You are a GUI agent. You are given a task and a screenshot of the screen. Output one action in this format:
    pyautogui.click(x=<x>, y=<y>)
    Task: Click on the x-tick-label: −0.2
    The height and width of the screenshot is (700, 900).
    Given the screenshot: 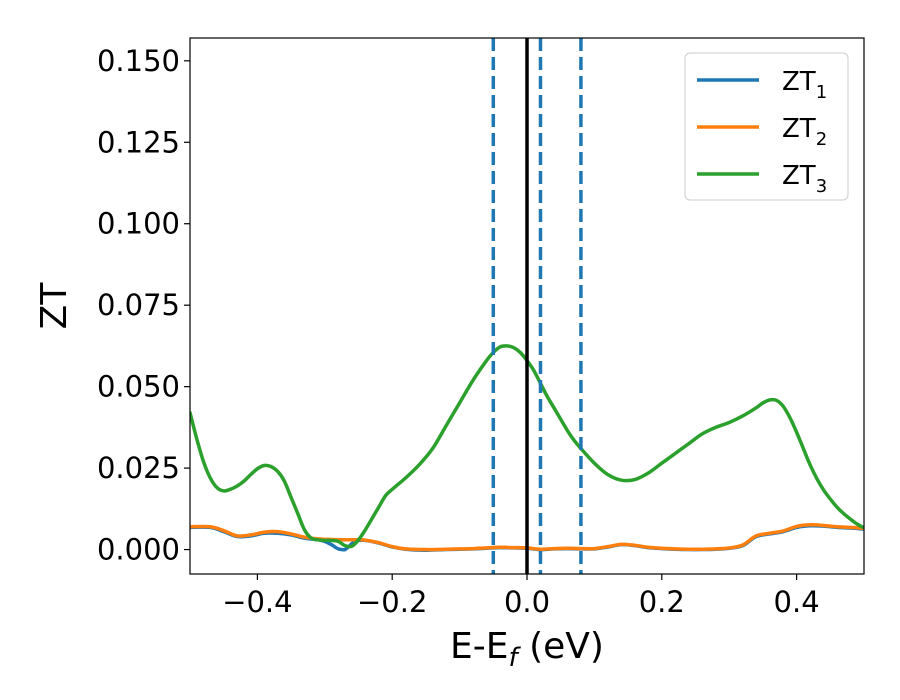 What is the action you would take?
    pyautogui.click(x=392, y=602)
    